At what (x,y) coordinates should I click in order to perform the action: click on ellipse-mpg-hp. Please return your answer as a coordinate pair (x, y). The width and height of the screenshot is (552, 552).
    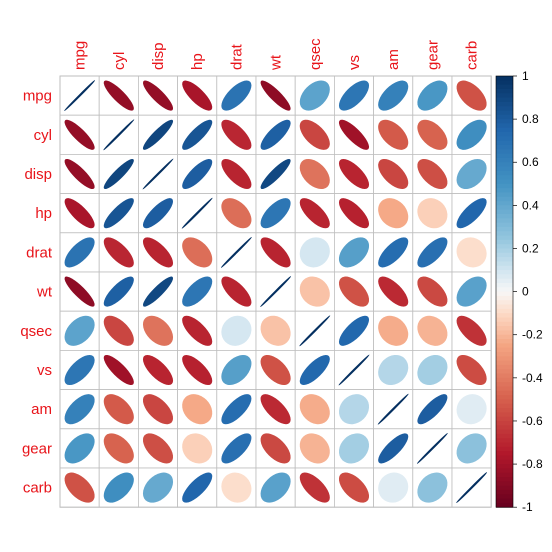
    Looking at the image, I should click on (197, 95).